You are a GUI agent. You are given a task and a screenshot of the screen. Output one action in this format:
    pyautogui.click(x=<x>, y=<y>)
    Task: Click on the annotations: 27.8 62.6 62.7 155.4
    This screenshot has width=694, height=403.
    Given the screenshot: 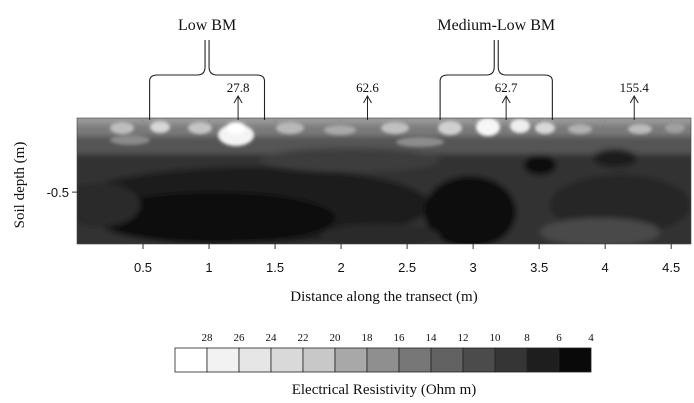 What is the action you would take?
    pyautogui.click(x=438, y=100)
    